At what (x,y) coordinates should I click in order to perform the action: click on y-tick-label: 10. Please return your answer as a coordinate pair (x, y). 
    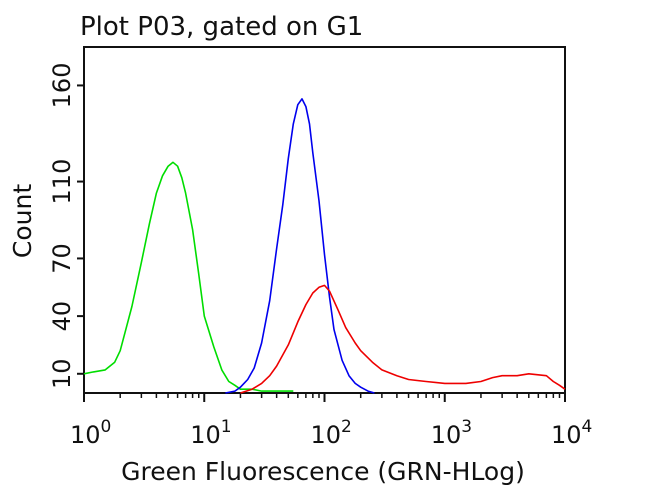
    Looking at the image, I should click on (62, 374).